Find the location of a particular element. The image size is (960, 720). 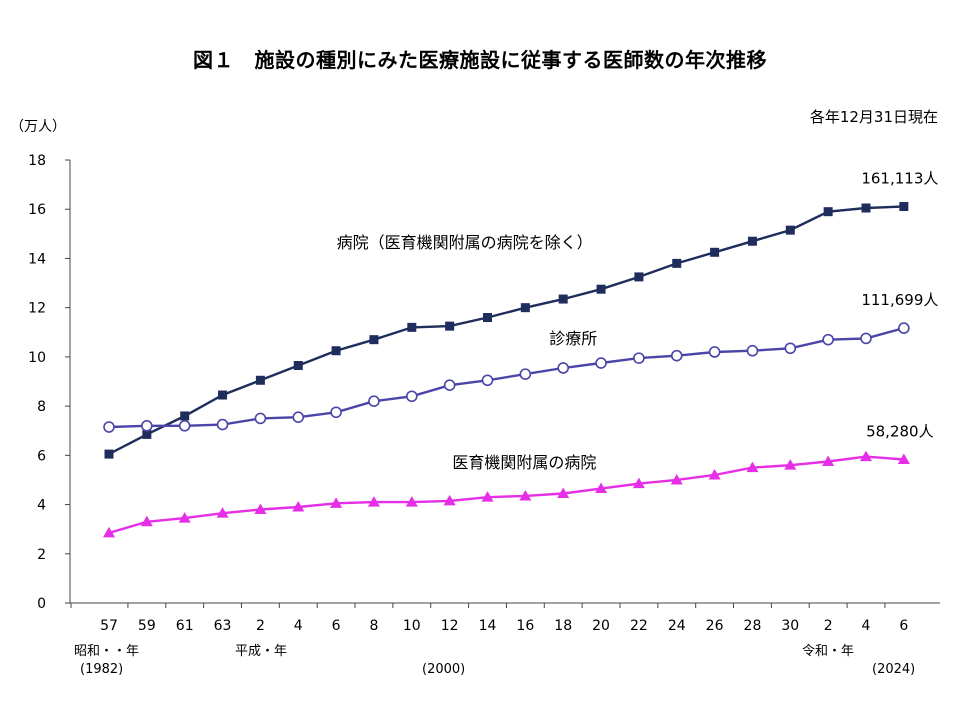

x-tick-label: 30 is located at coordinates (790, 626).